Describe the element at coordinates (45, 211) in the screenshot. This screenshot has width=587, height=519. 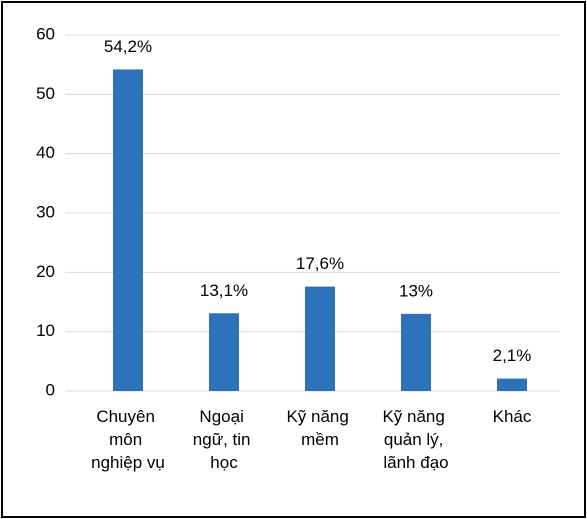
I see `y-tick-label: 30` at that location.